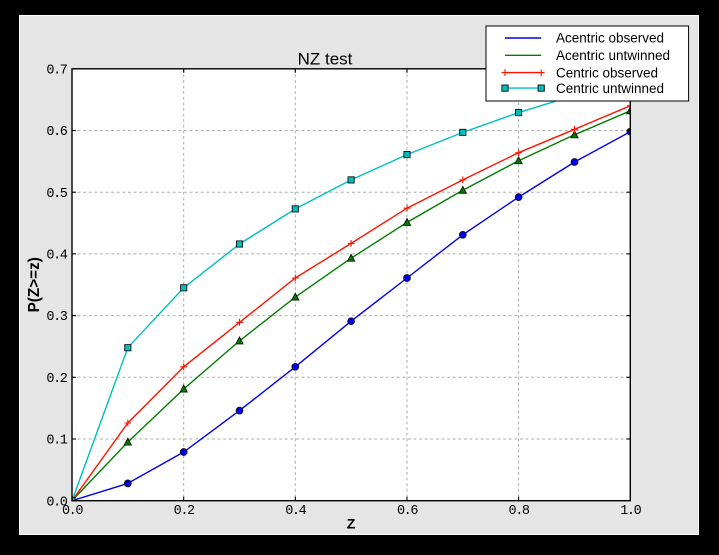 The image size is (719, 555). What do you see at coordinates (613, 55) in the screenshot?
I see `svg-text: Acentric untwinned` at bounding box center [613, 55].